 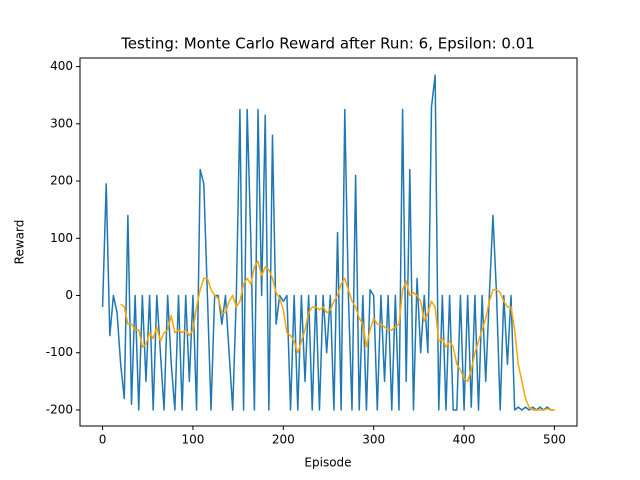 What do you see at coordinates (61, 66) in the screenshot?
I see `y-tick-label: 400` at bounding box center [61, 66].